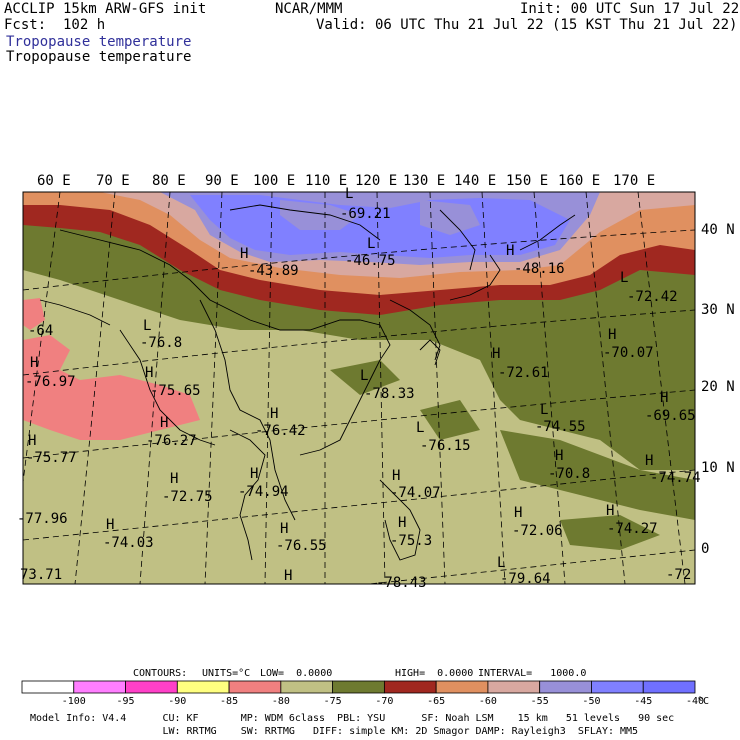  What do you see at coordinates (263, 492) in the screenshot?
I see `extremum-value: -74.94` at bounding box center [263, 492].